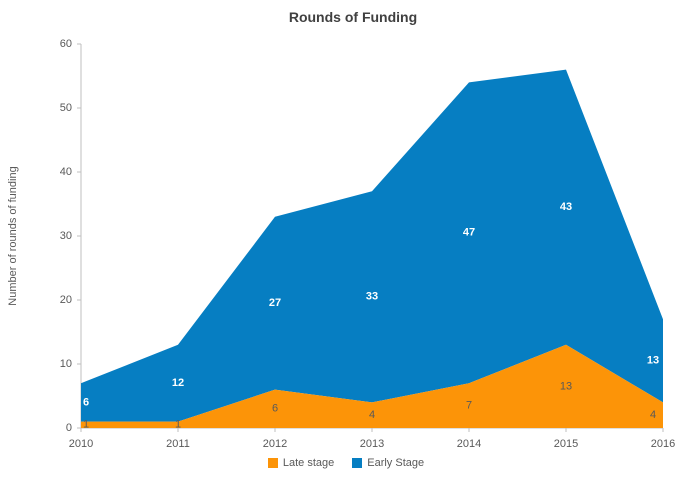 Image resolution: width=692 pixels, height=486 pixels. Describe the element at coordinates (372, 297) in the screenshot. I see `early-stage-data-label: 33` at that location.